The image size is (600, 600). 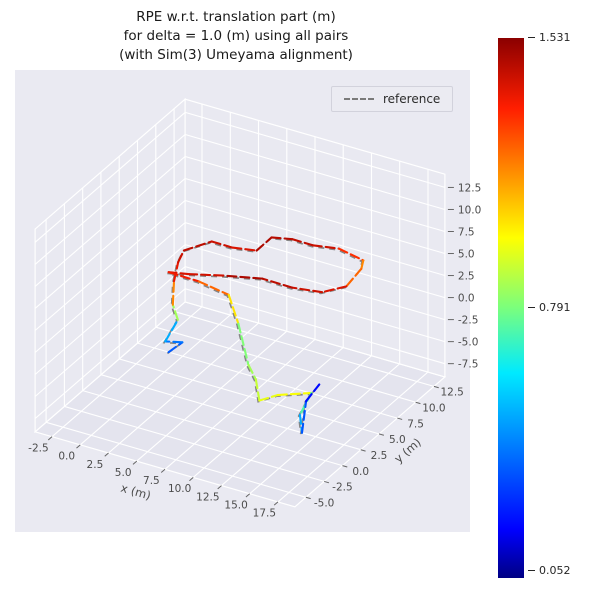 I want to click on colorbar, so click(x=511, y=308).